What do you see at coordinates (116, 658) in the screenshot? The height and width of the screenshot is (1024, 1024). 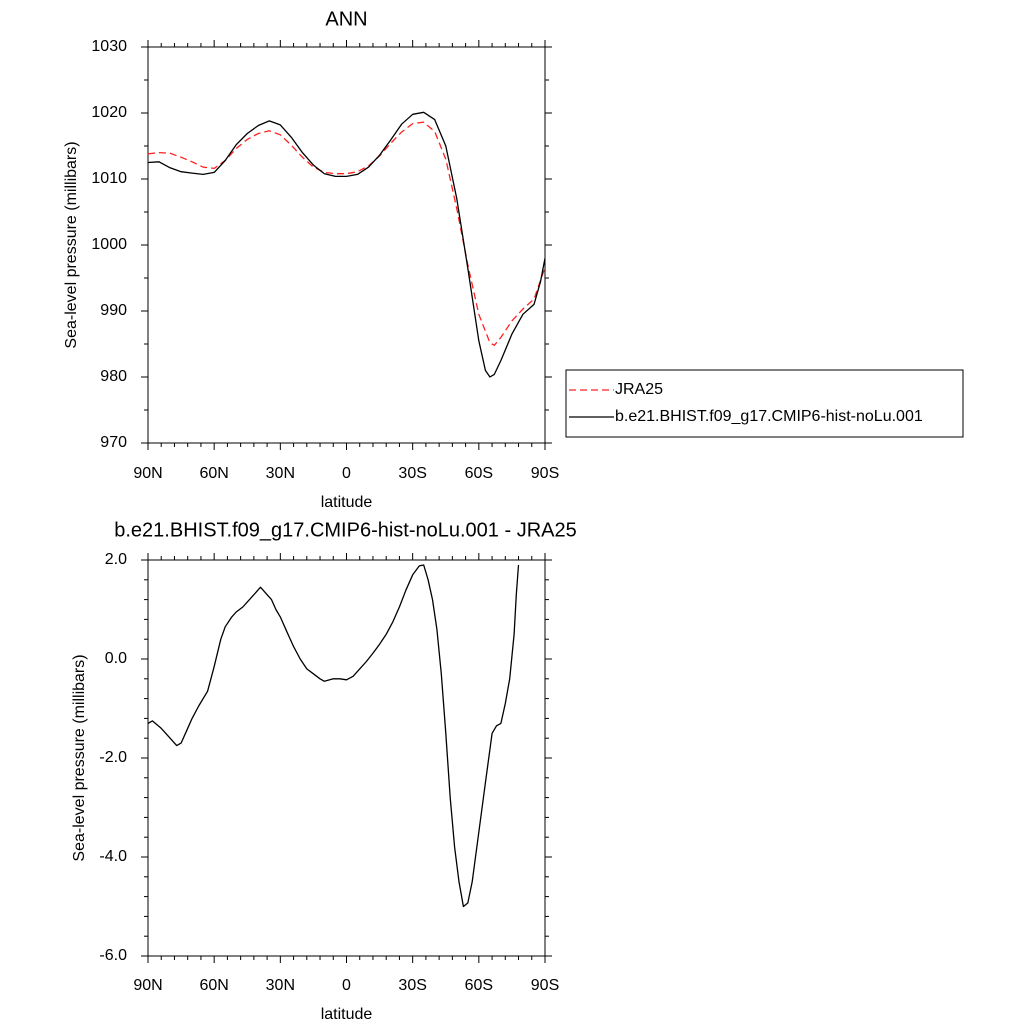 I see `y-tick-label: 0.0` at bounding box center [116, 658].